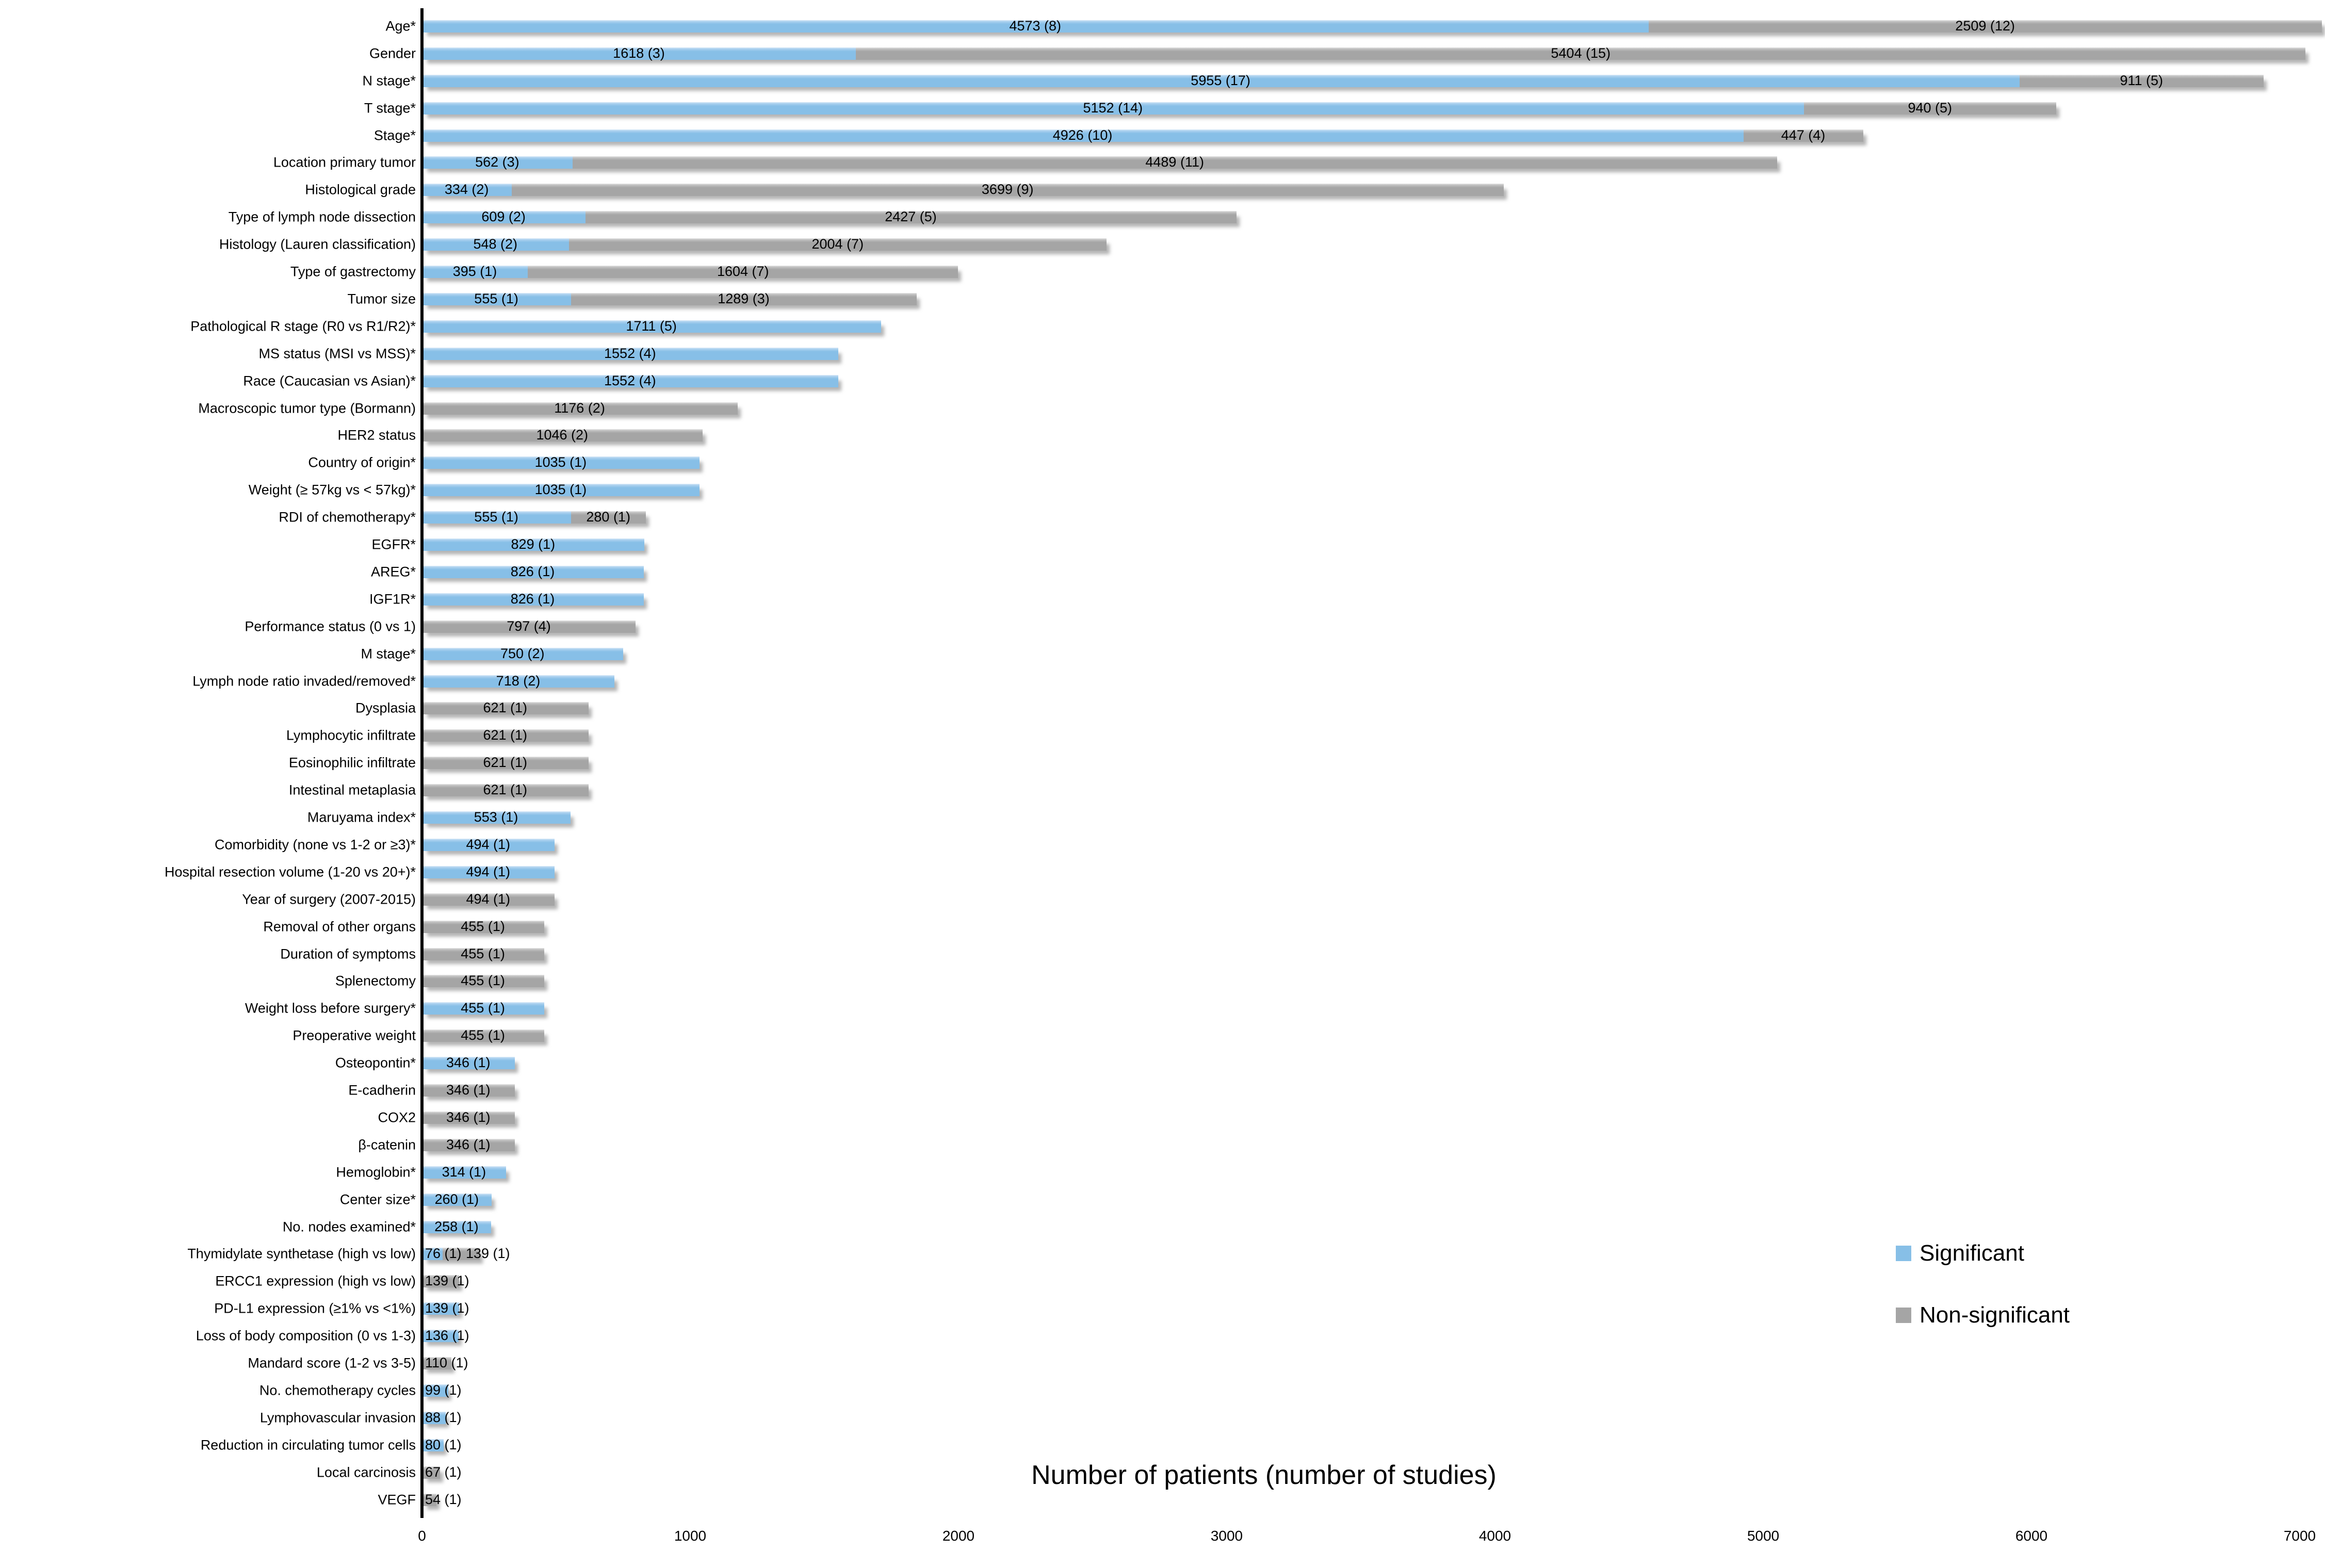 This screenshot has height=1568, width=2325. Describe the element at coordinates (303, 326) in the screenshot. I see `category-label: Pathological R stage (R0 vs R1/R2)*` at that location.